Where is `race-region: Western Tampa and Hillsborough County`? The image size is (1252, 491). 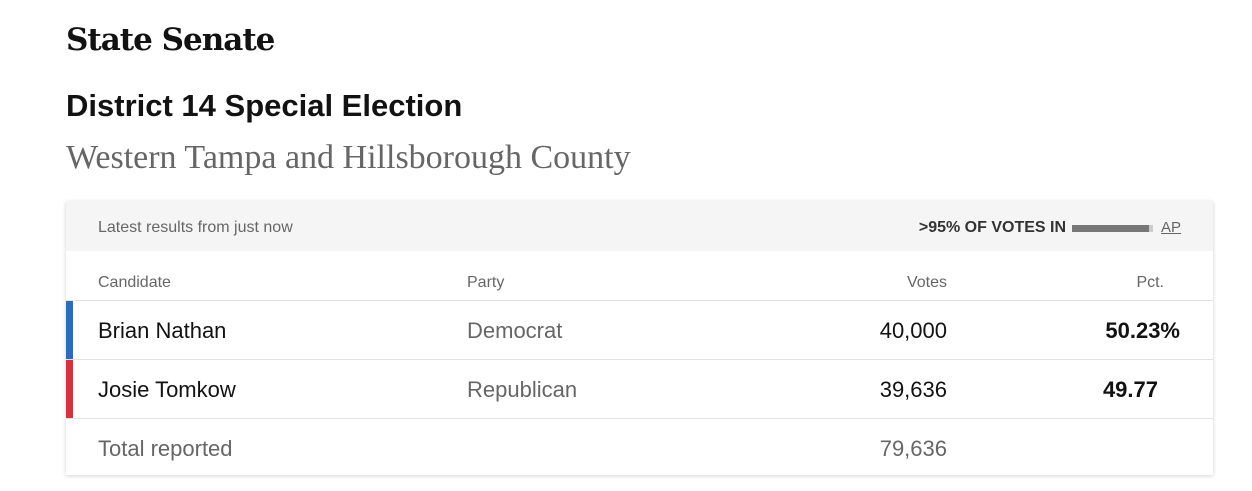
race-region: Western Tampa and Hillsborough County is located at coordinates (348, 157).